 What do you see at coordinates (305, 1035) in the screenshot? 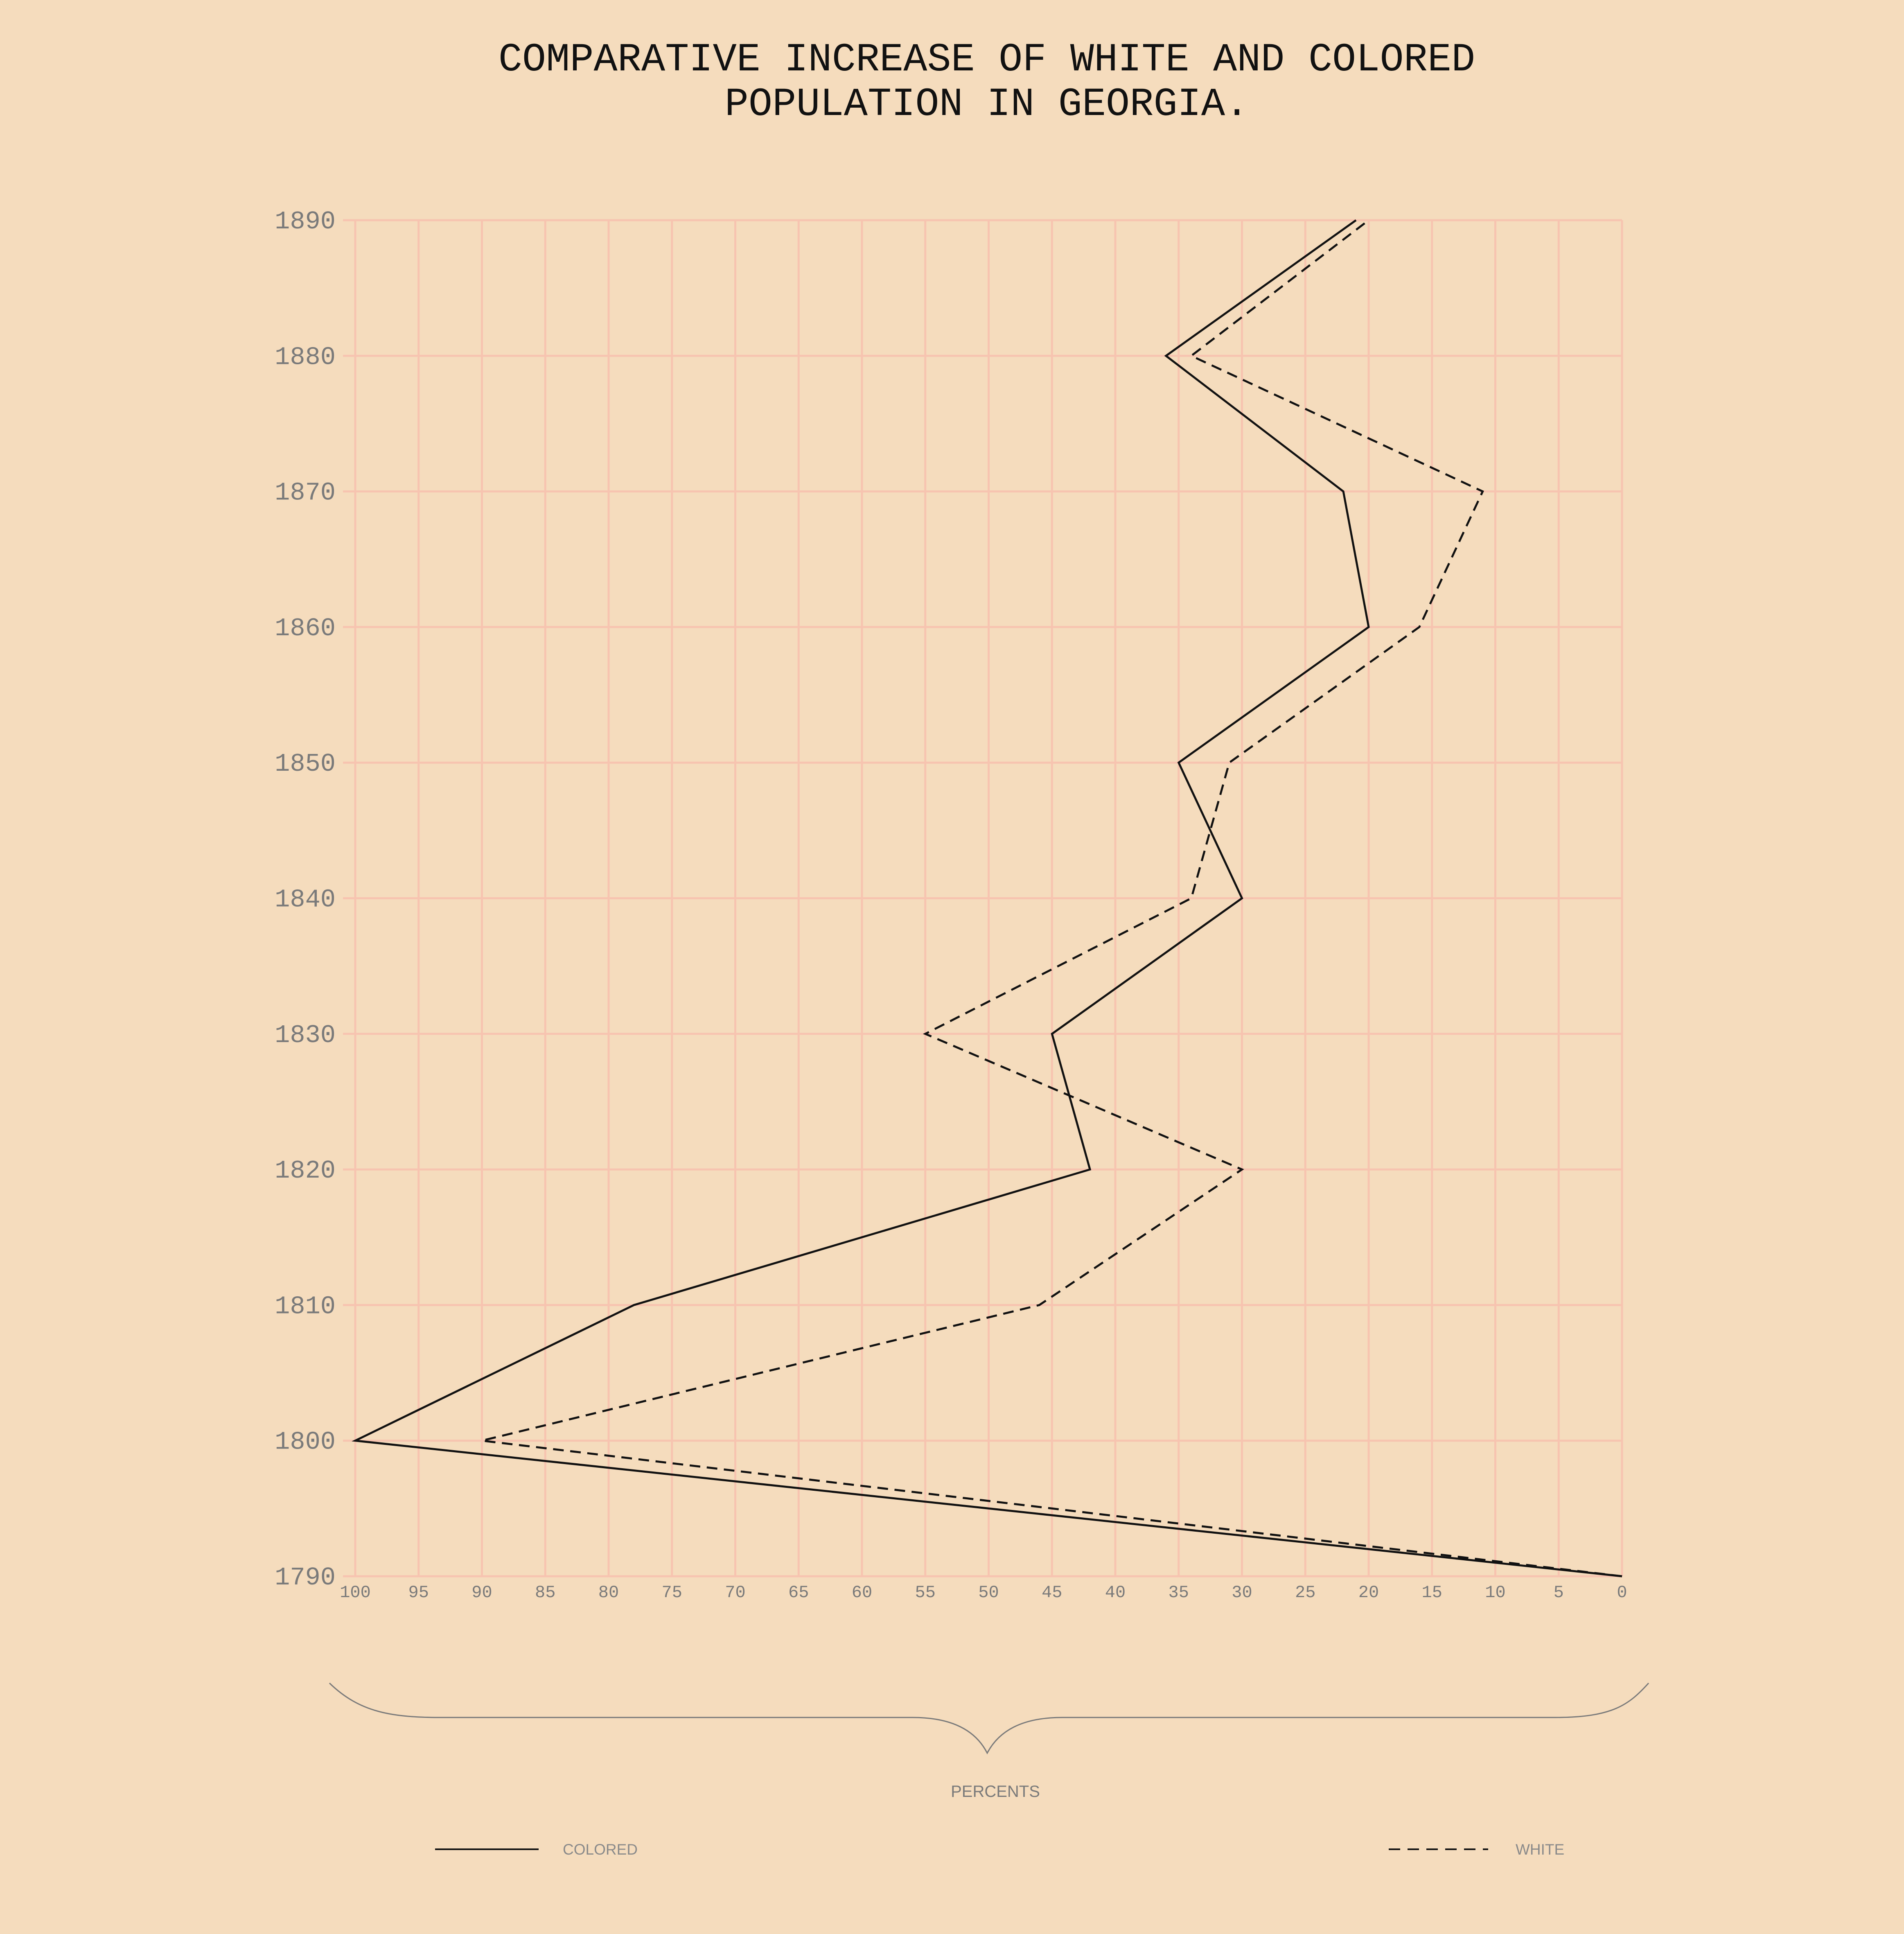
I see `y-tick-label-1830: 1830` at bounding box center [305, 1035].